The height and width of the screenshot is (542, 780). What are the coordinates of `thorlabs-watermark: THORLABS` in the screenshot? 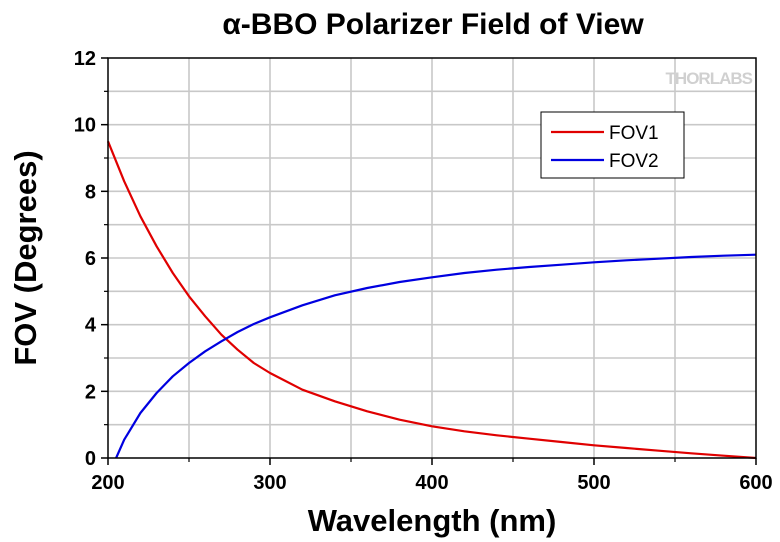 It's located at (709, 78).